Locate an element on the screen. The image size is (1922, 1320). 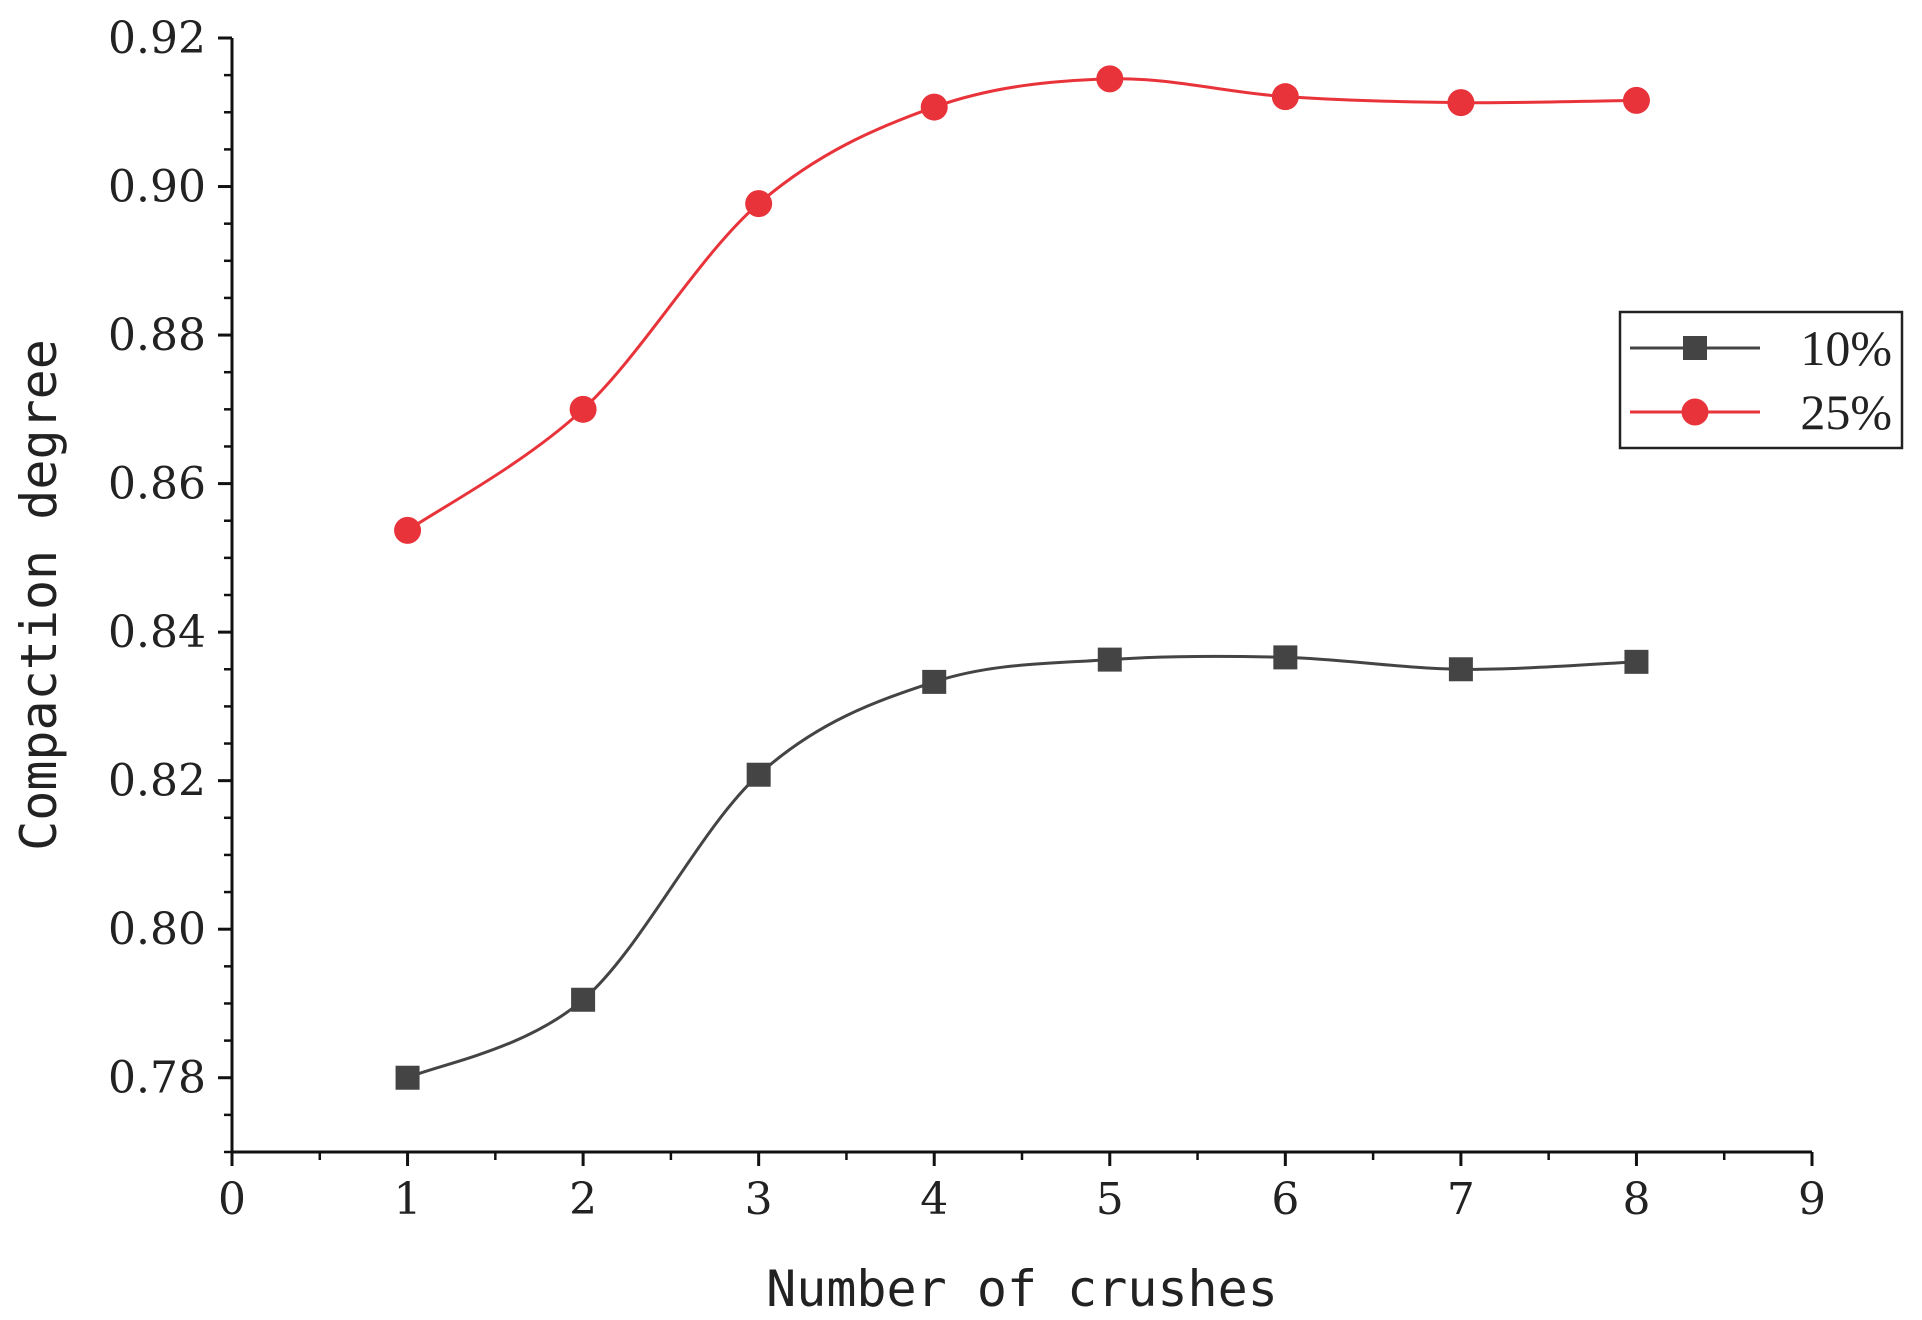
x-tick-label: 8 is located at coordinates (1636, 1199).